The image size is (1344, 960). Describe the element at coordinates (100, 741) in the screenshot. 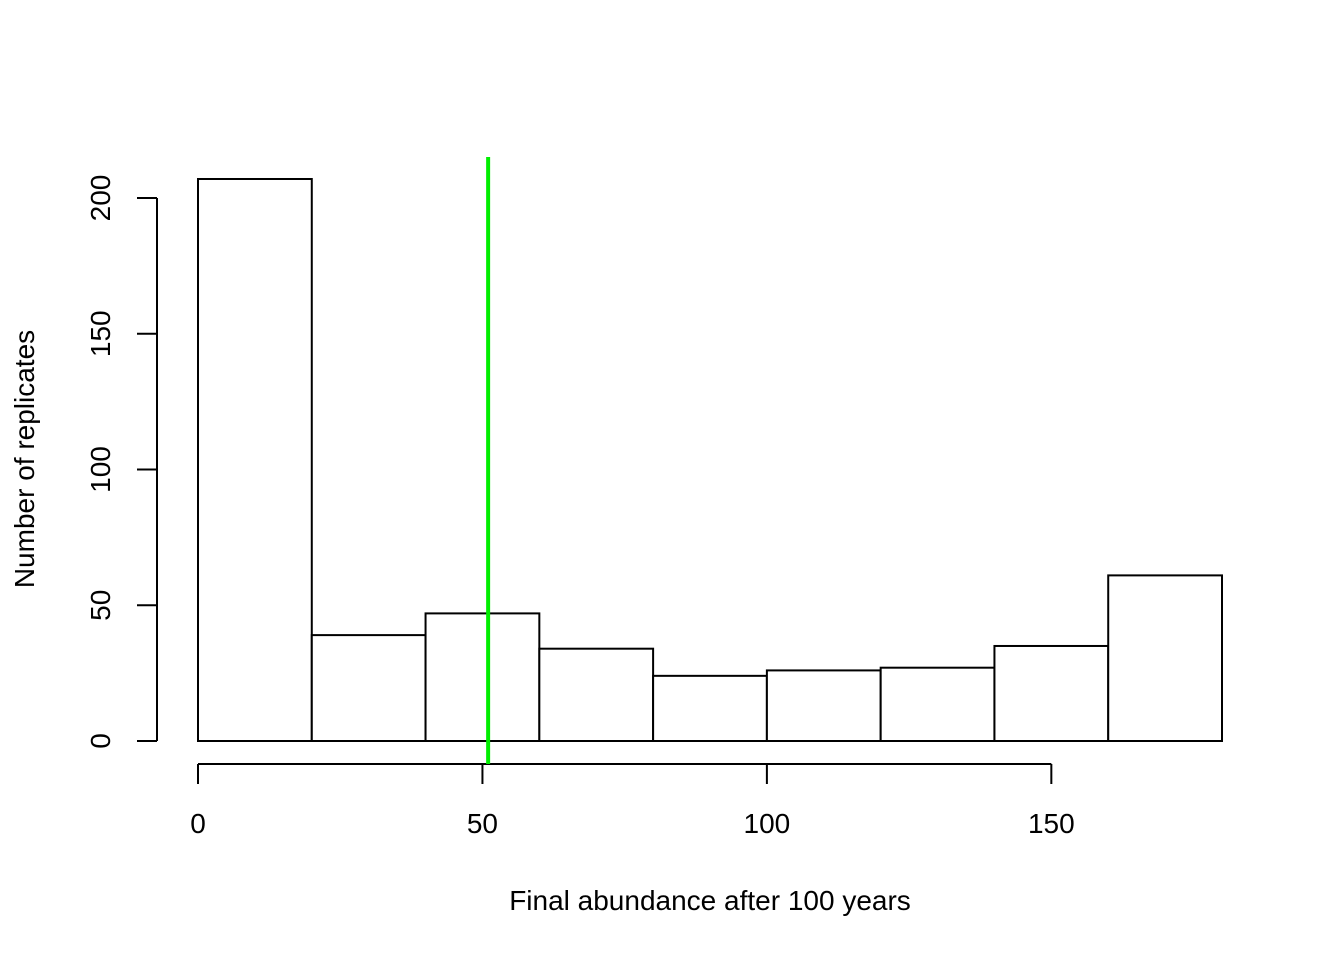

I see `y-tick-label: 0` at that location.